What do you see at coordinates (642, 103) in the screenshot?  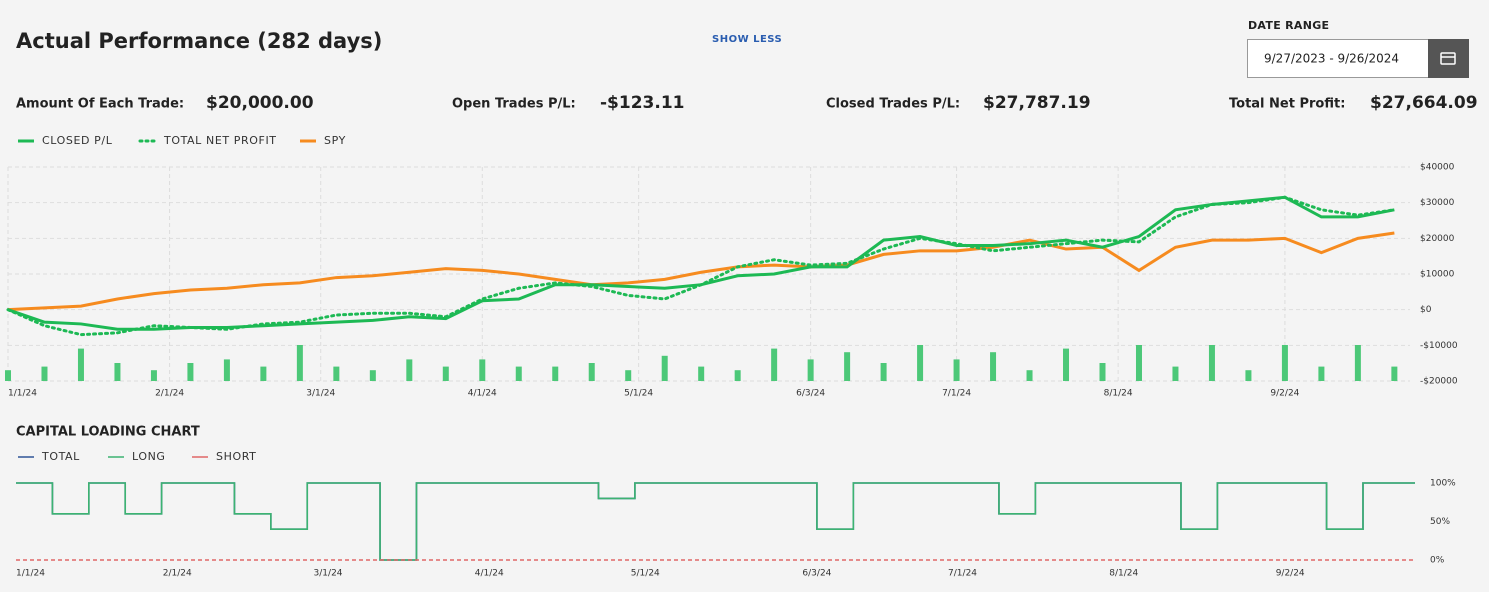 I see `stat-value: -$123.11` at bounding box center [642, 103].